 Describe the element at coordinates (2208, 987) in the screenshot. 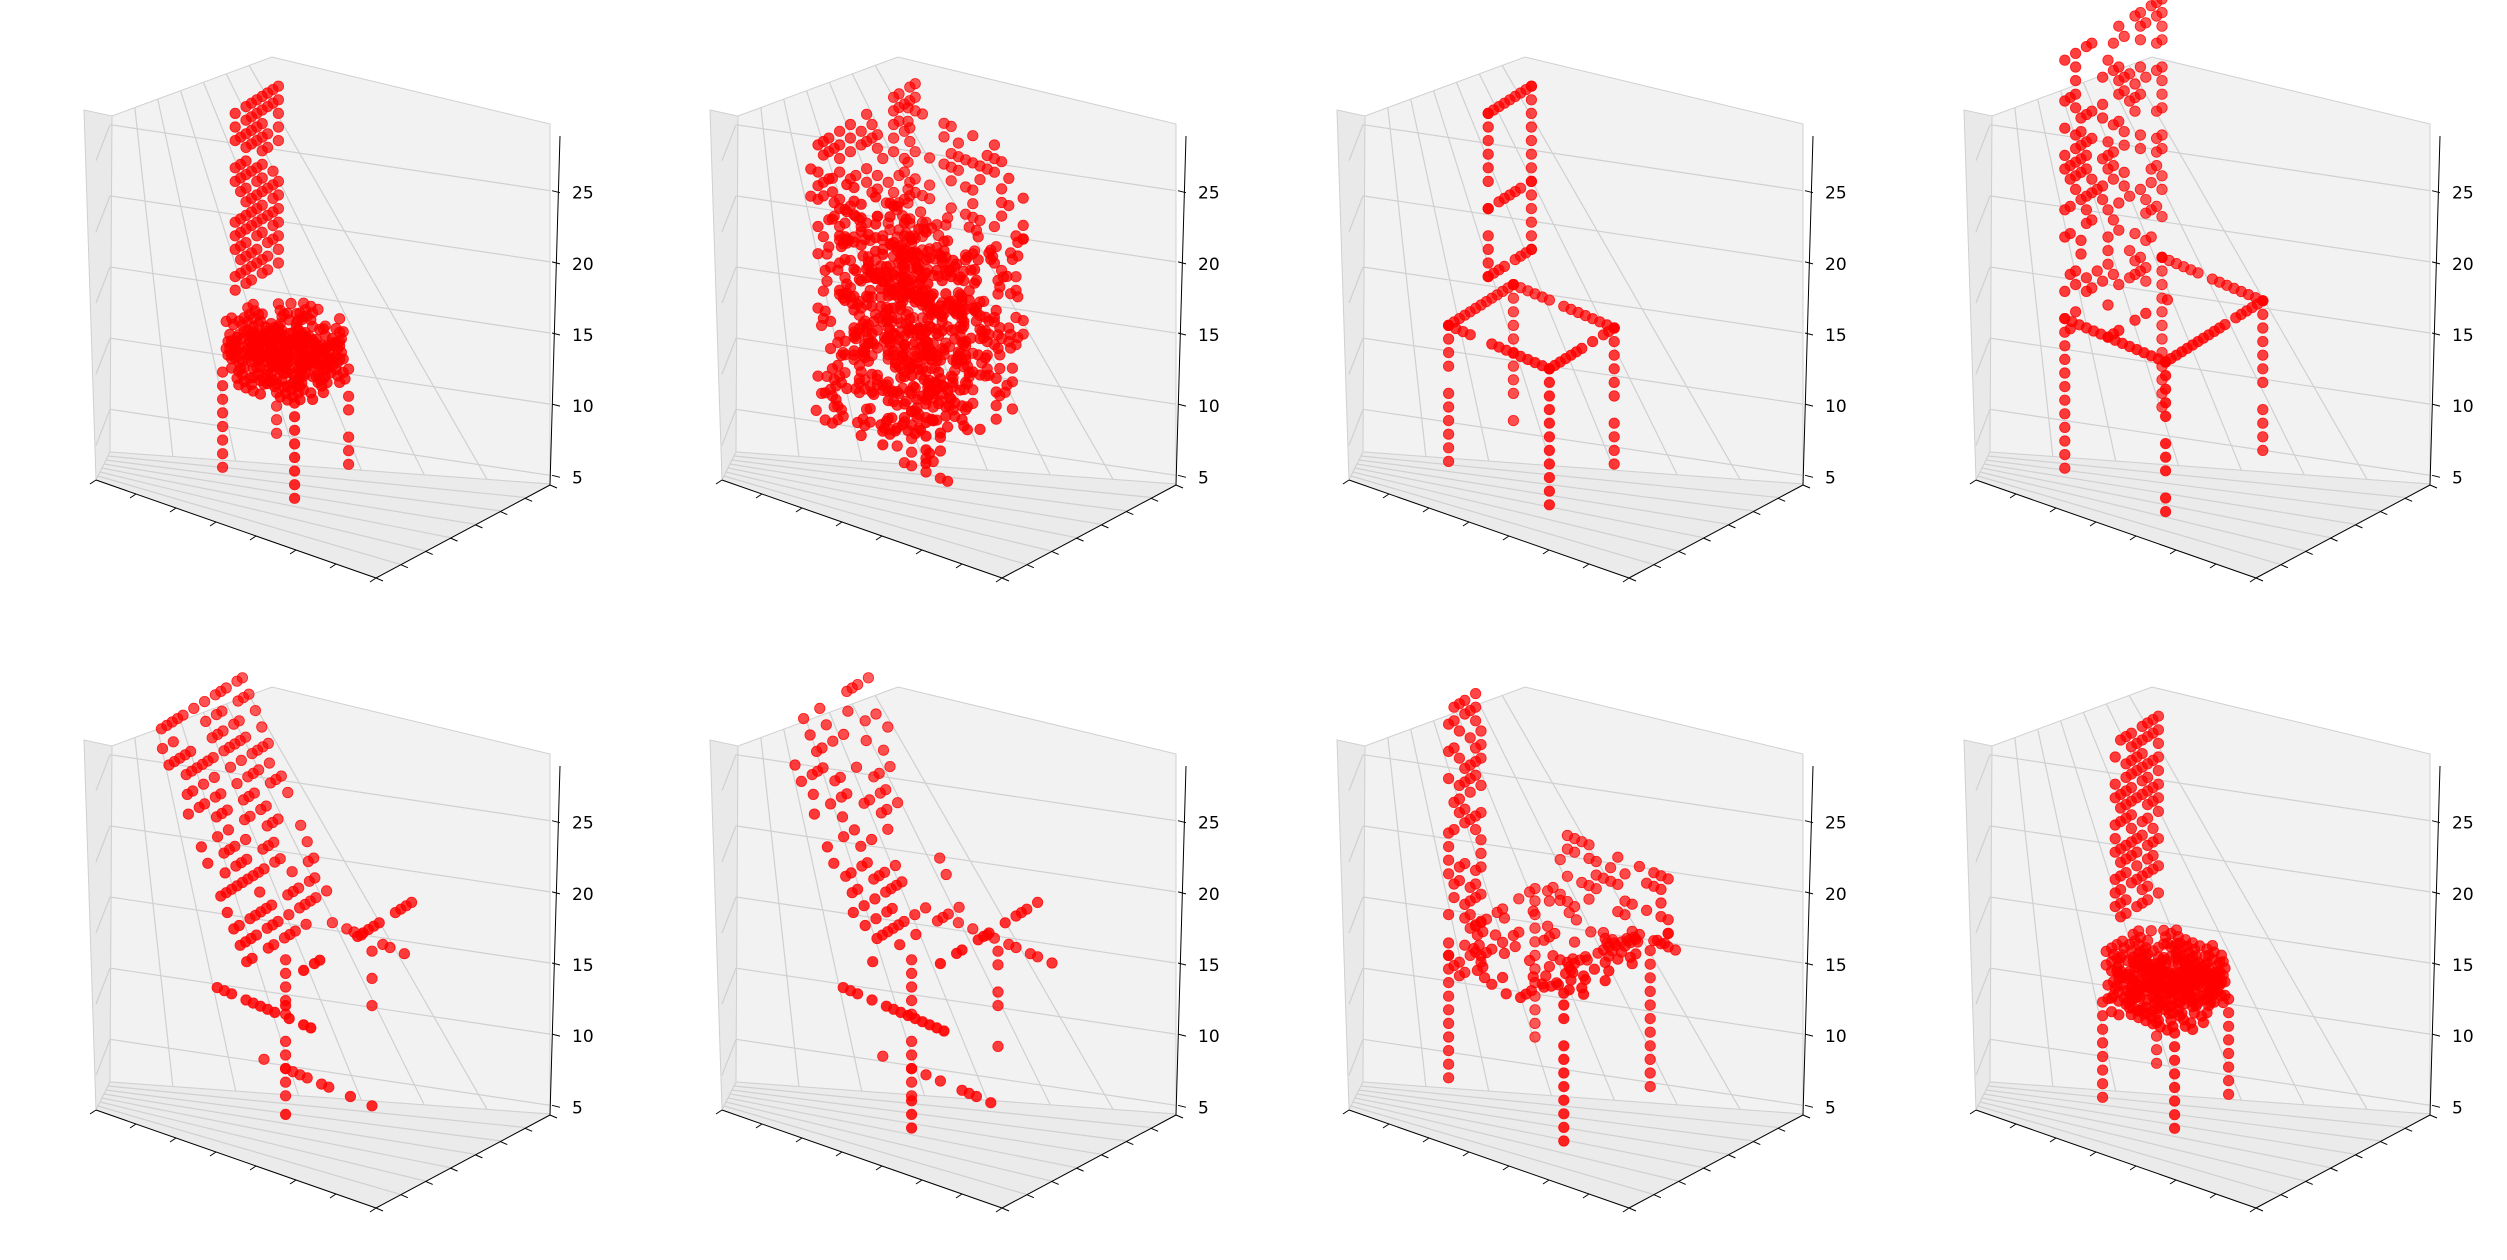

I see `axis-lines` at that location.